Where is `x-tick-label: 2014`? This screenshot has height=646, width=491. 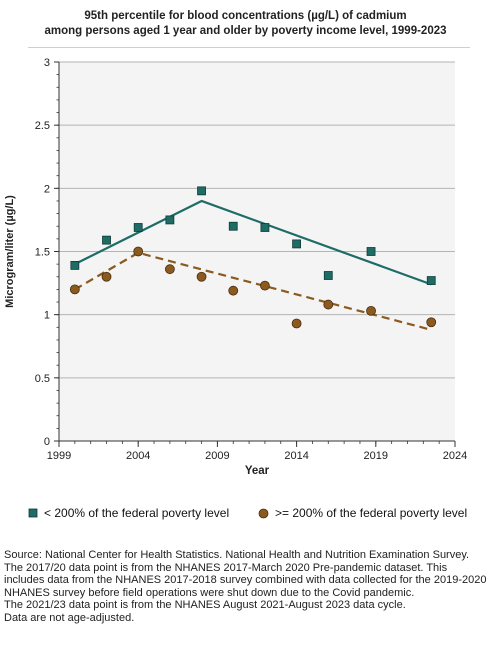
x-tick-label: 2014 is located at coordinates (296, 456).